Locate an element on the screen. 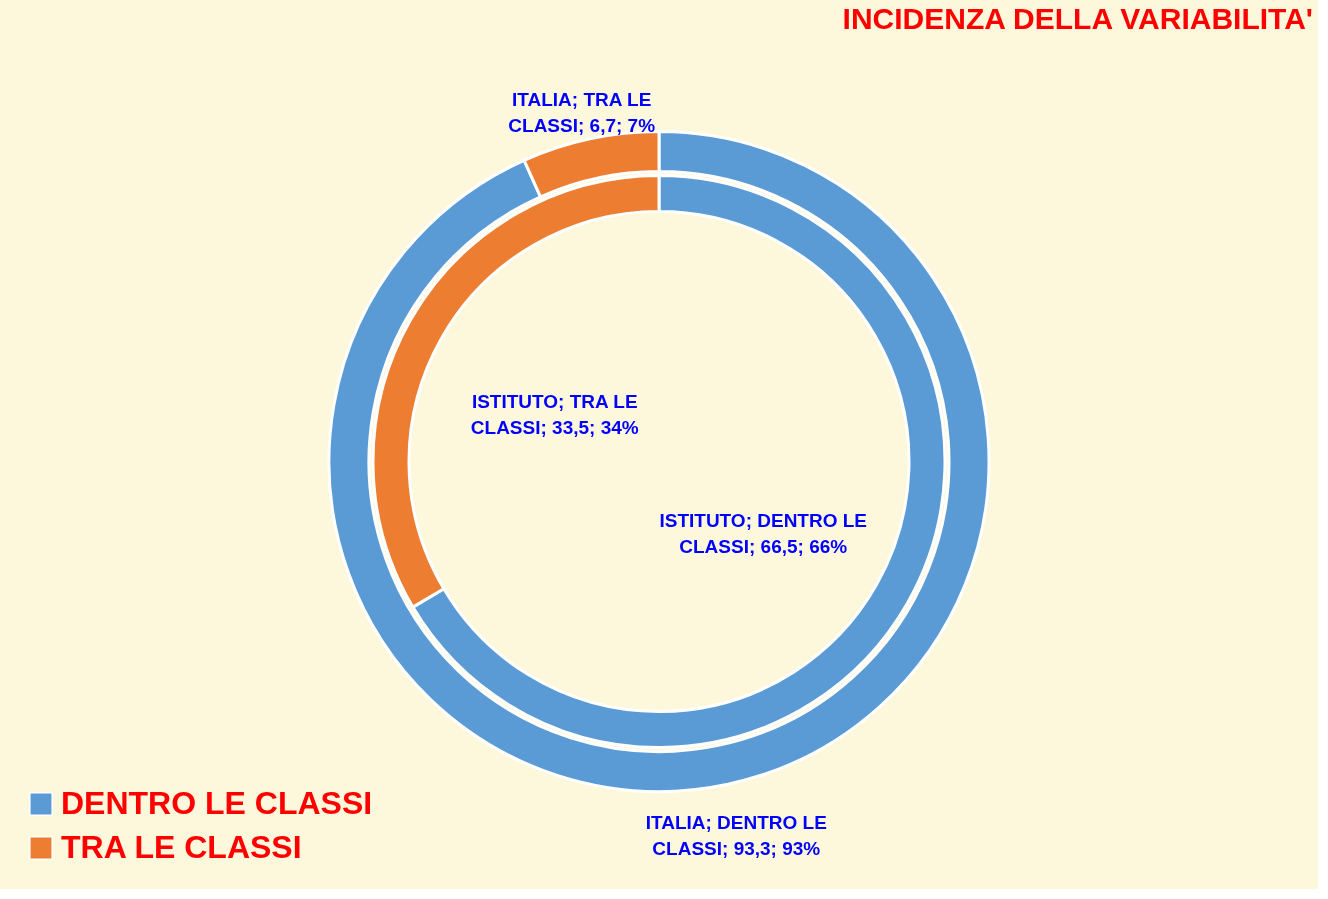  data-label: ITALIA; DENTRO LE CLASSI; 93,3; 93% is located at coordinates (736, 836).